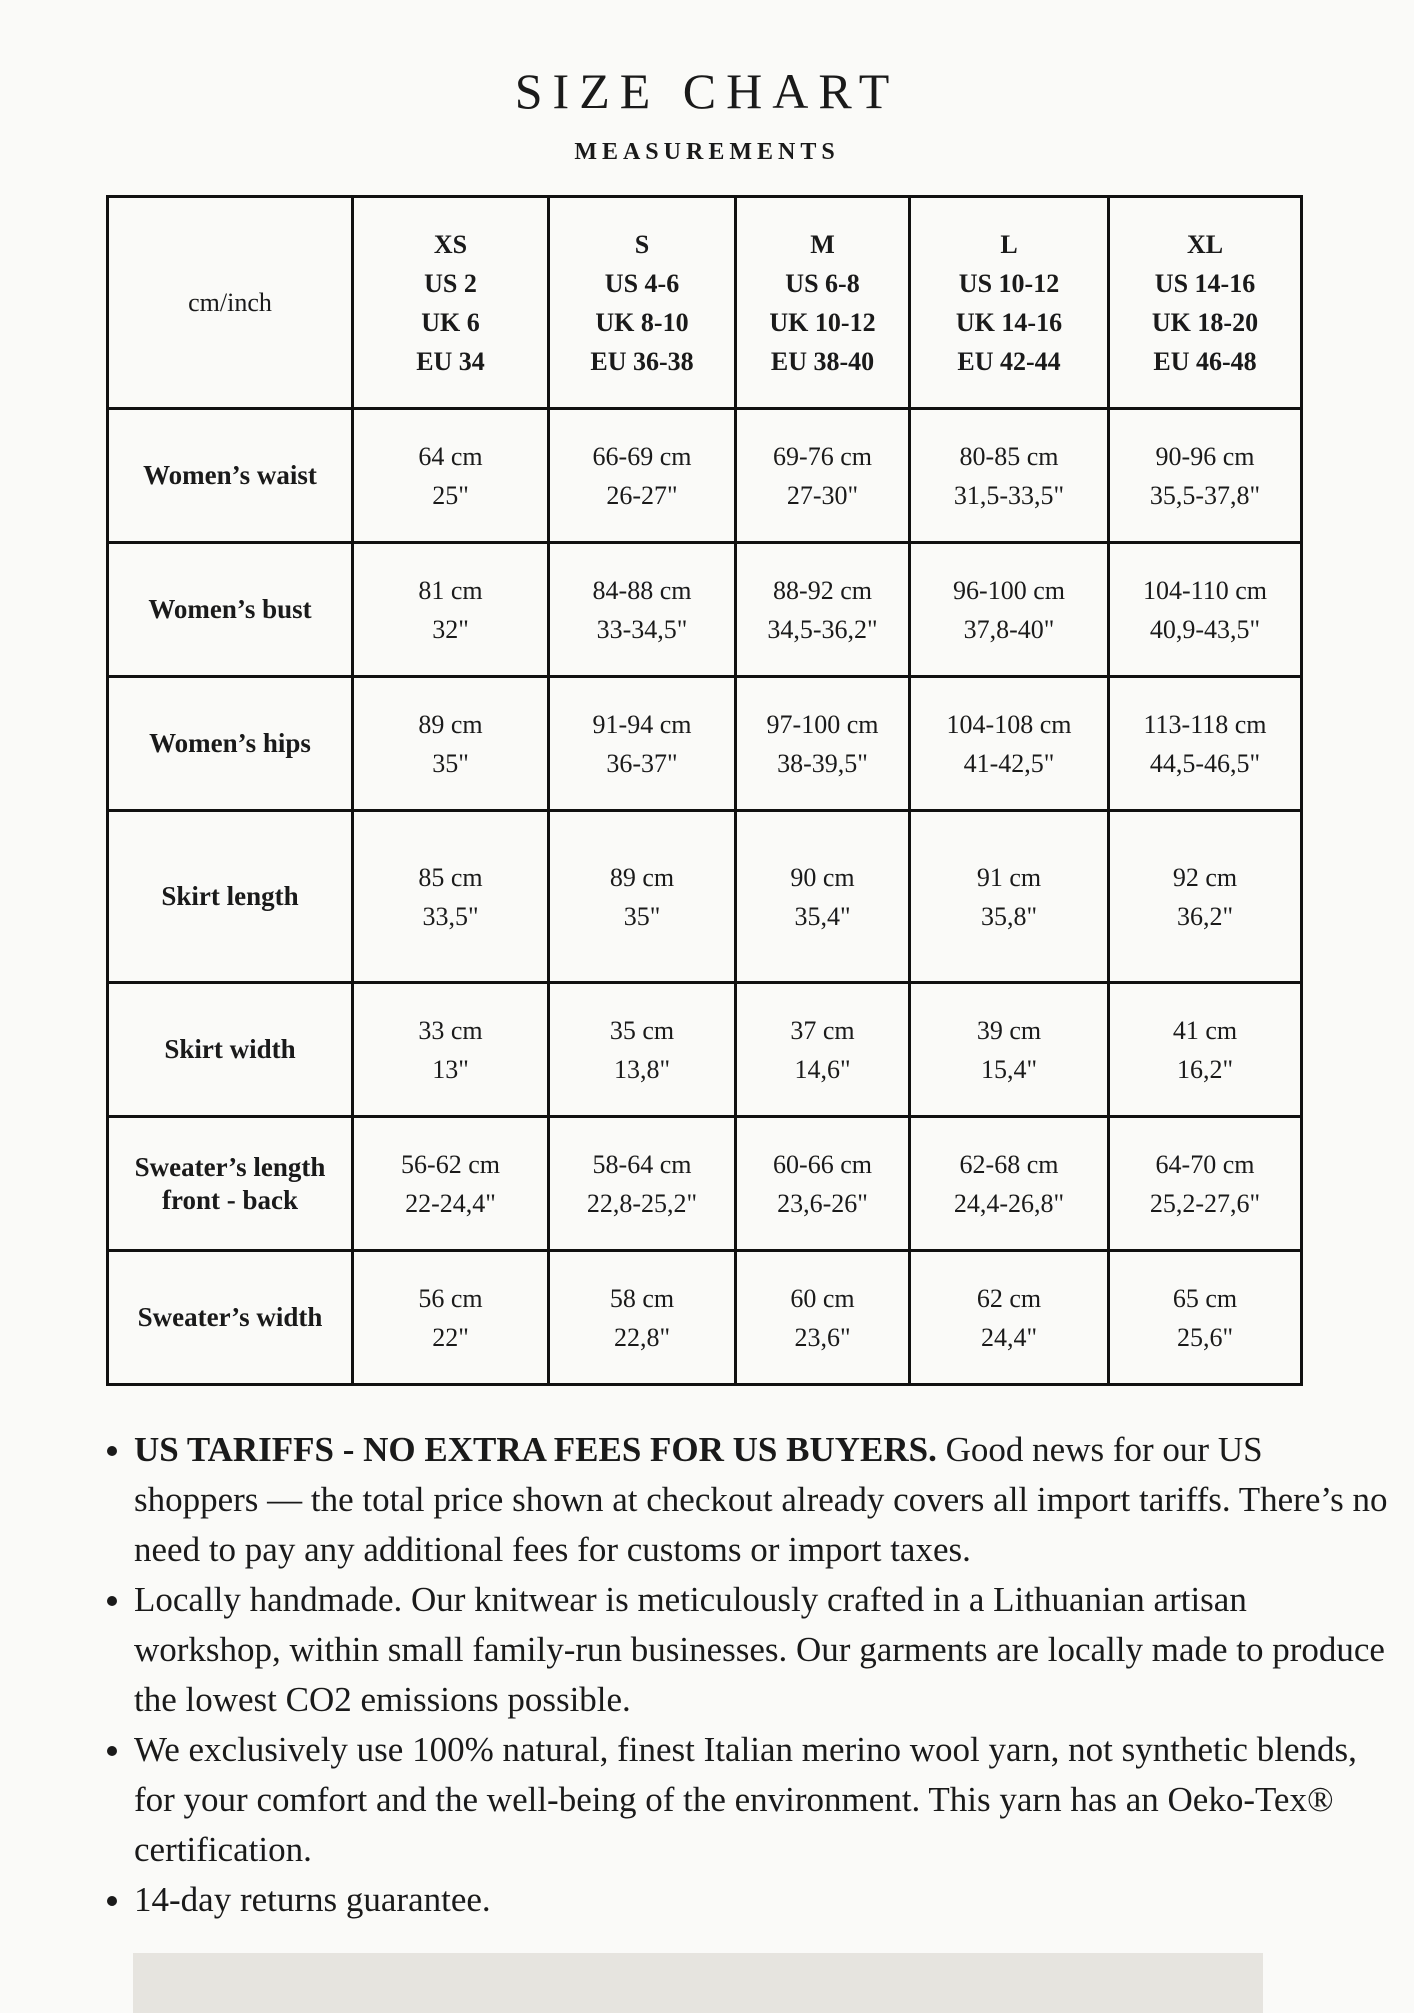 The width and height of the screenshot is (1414, 2013). What do you see at coordinates (450, 322) in the screenshot?
I see `size-uk: UK 6` at bounding box center [450, 322].